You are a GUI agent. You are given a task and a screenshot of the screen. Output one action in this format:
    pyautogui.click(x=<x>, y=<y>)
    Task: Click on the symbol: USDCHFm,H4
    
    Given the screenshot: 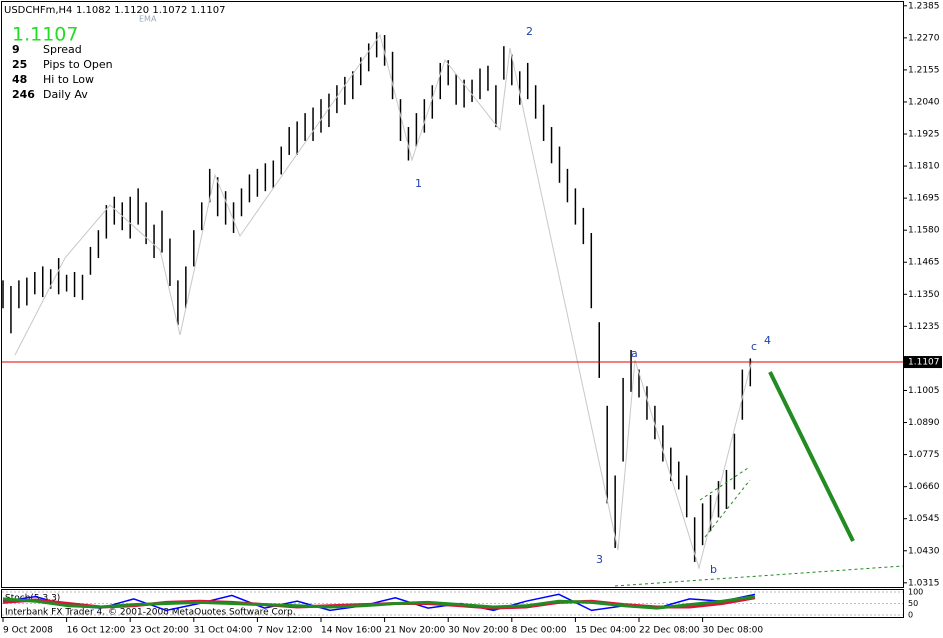 What is the action you would take?
    pyautogui.click(x=38, y=10)
    